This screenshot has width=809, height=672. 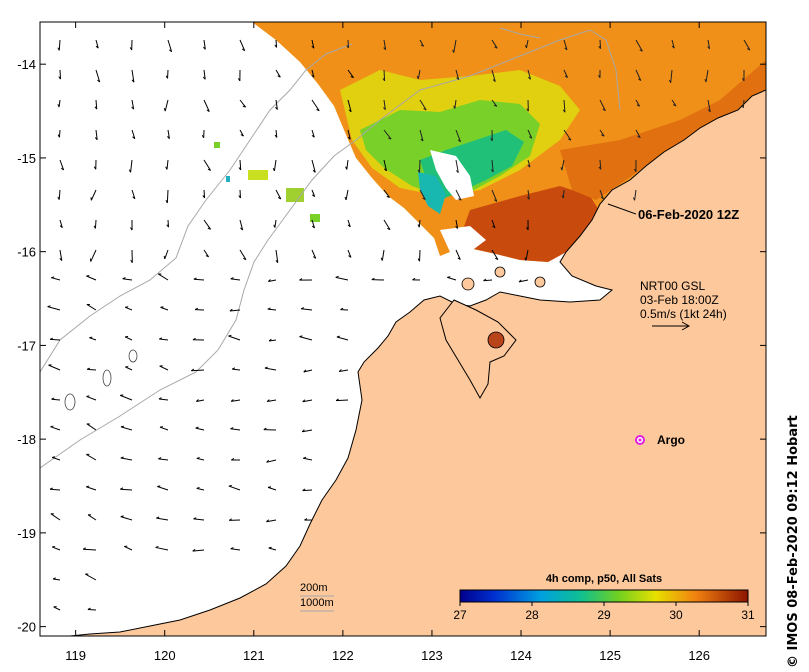 I want to click on current-scale-label: 0.5m/s (1kt 24h), so click(x=683, y=314).